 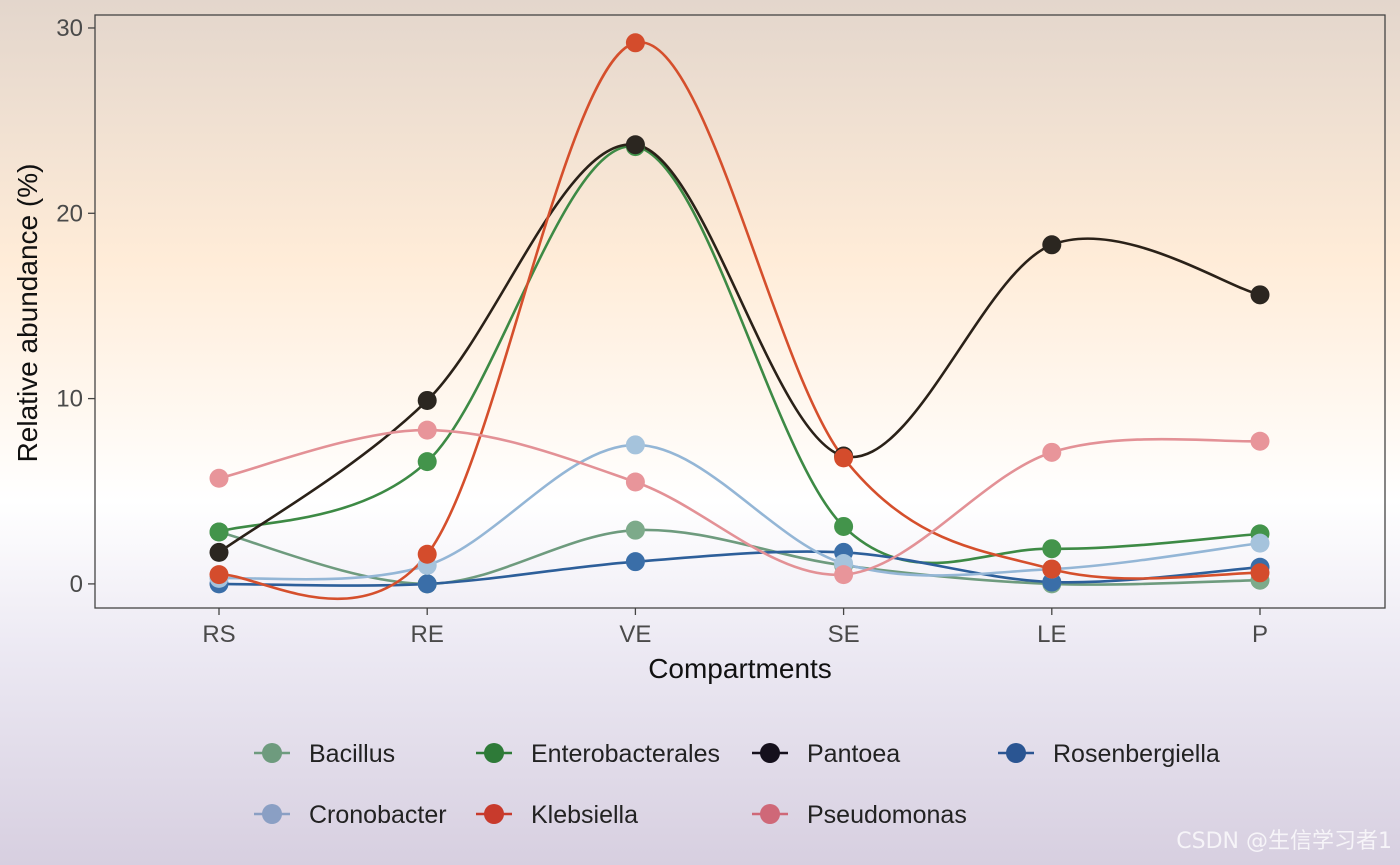 I want to click on legend-label-pantoea: Pantoea, so click(x=853, y=754).